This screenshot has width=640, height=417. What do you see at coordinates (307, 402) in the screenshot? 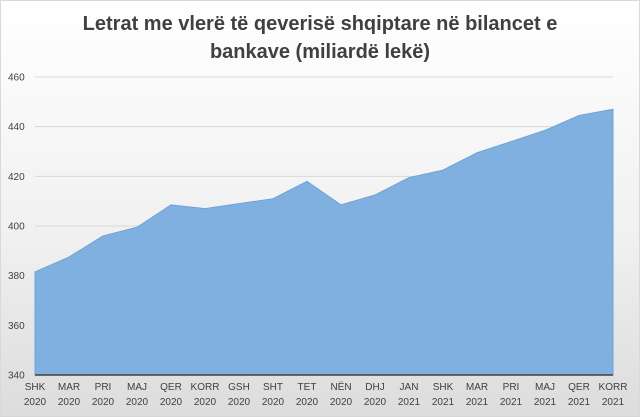
I see `x-tick-year-8: 2020` at bounding box center [307, 402].